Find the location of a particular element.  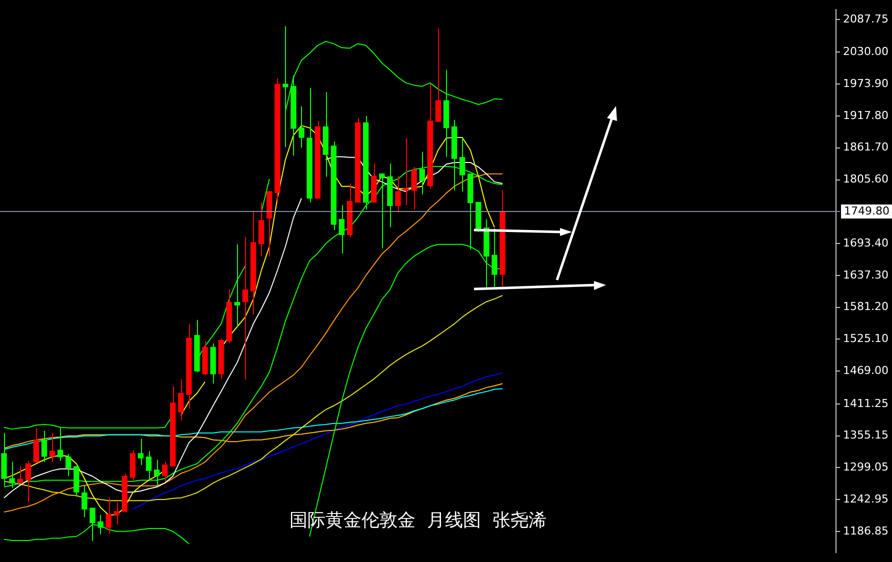

y-tick-label: 1469.00 is located at coordinates (865, 370).